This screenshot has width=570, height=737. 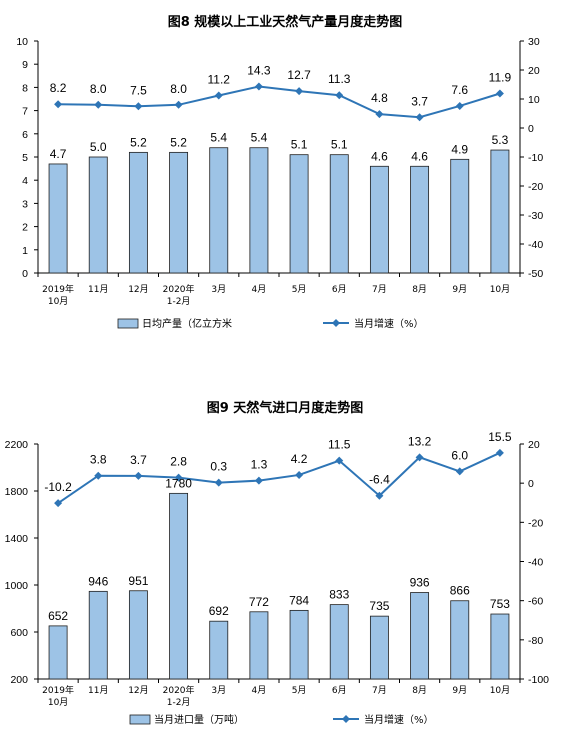 What do you see at coordinates (531, 484) in the screenshot?
I see `y-right-tick-label: 0` at bounding box center [531, 484].